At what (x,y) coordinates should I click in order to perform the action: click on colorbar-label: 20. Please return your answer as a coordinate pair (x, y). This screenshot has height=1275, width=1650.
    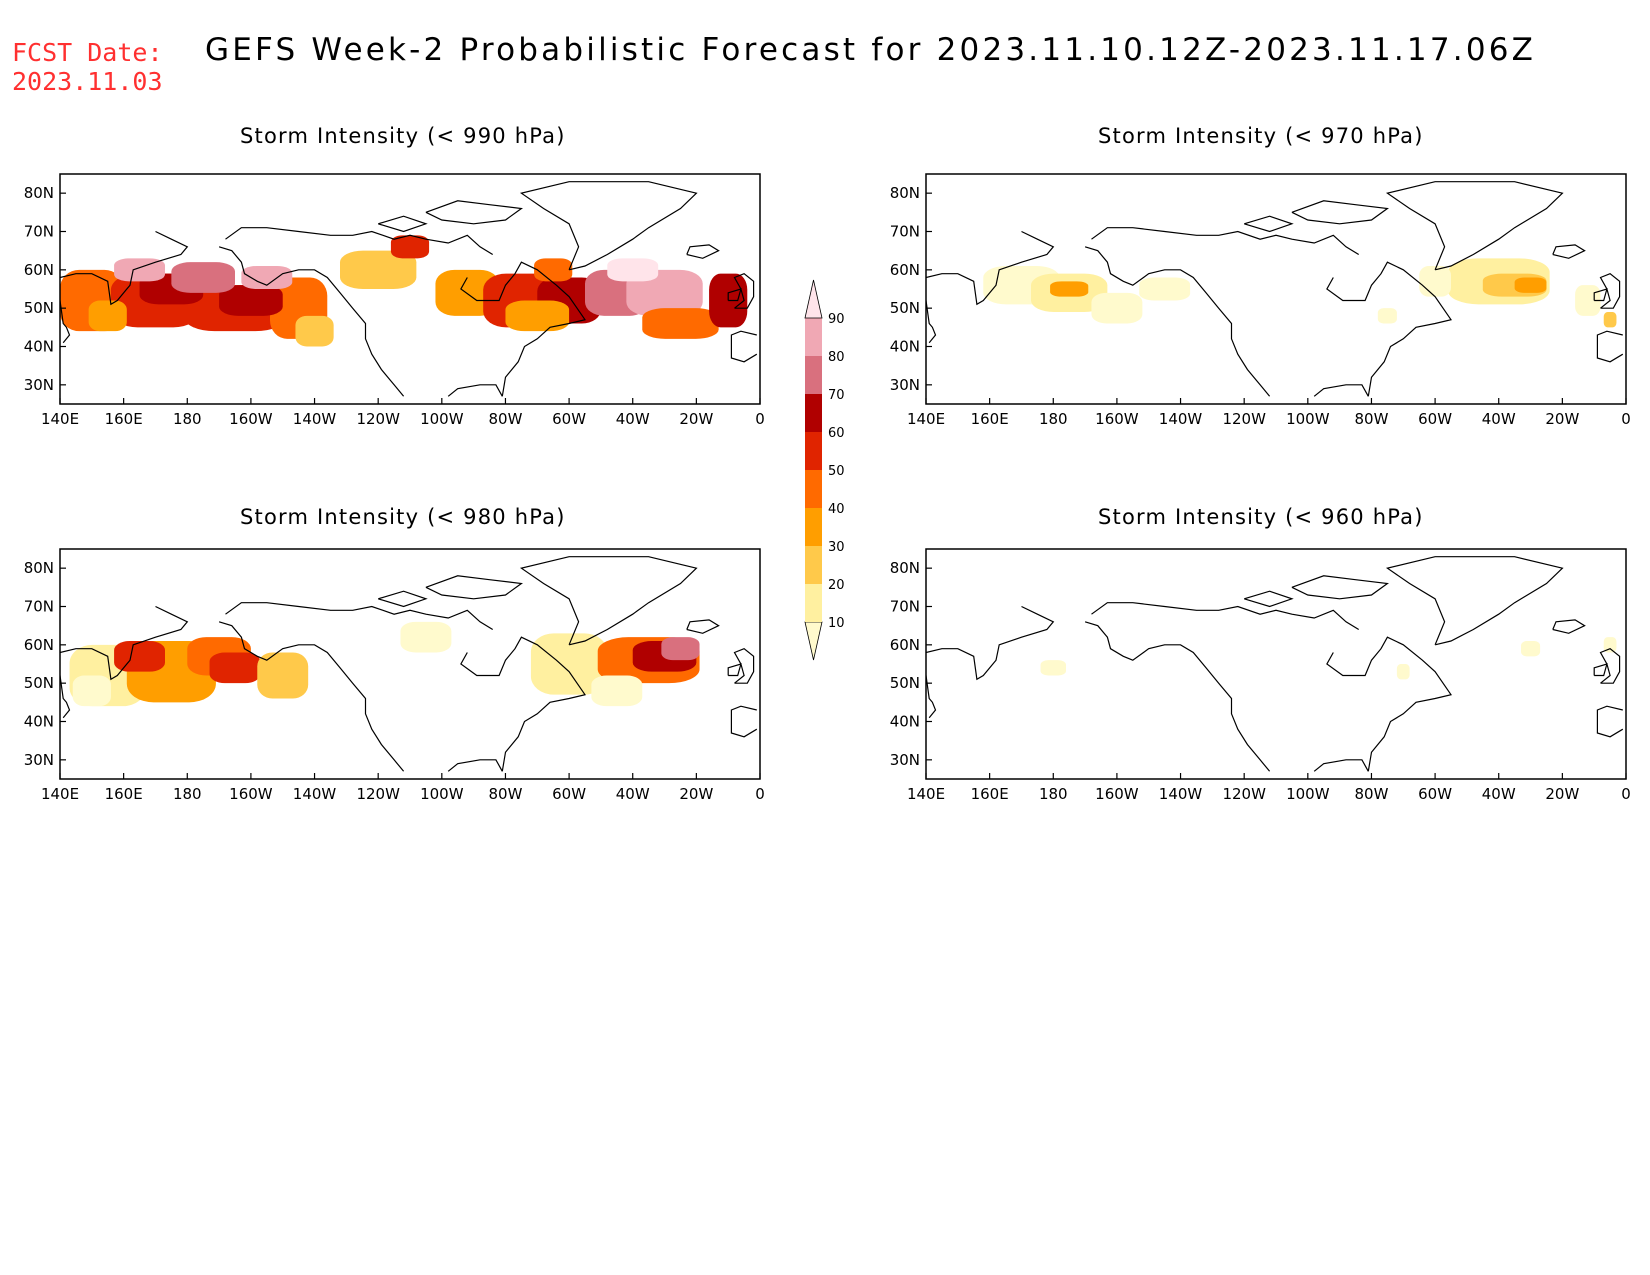
    Looking at the image, I should click on (836, 585).